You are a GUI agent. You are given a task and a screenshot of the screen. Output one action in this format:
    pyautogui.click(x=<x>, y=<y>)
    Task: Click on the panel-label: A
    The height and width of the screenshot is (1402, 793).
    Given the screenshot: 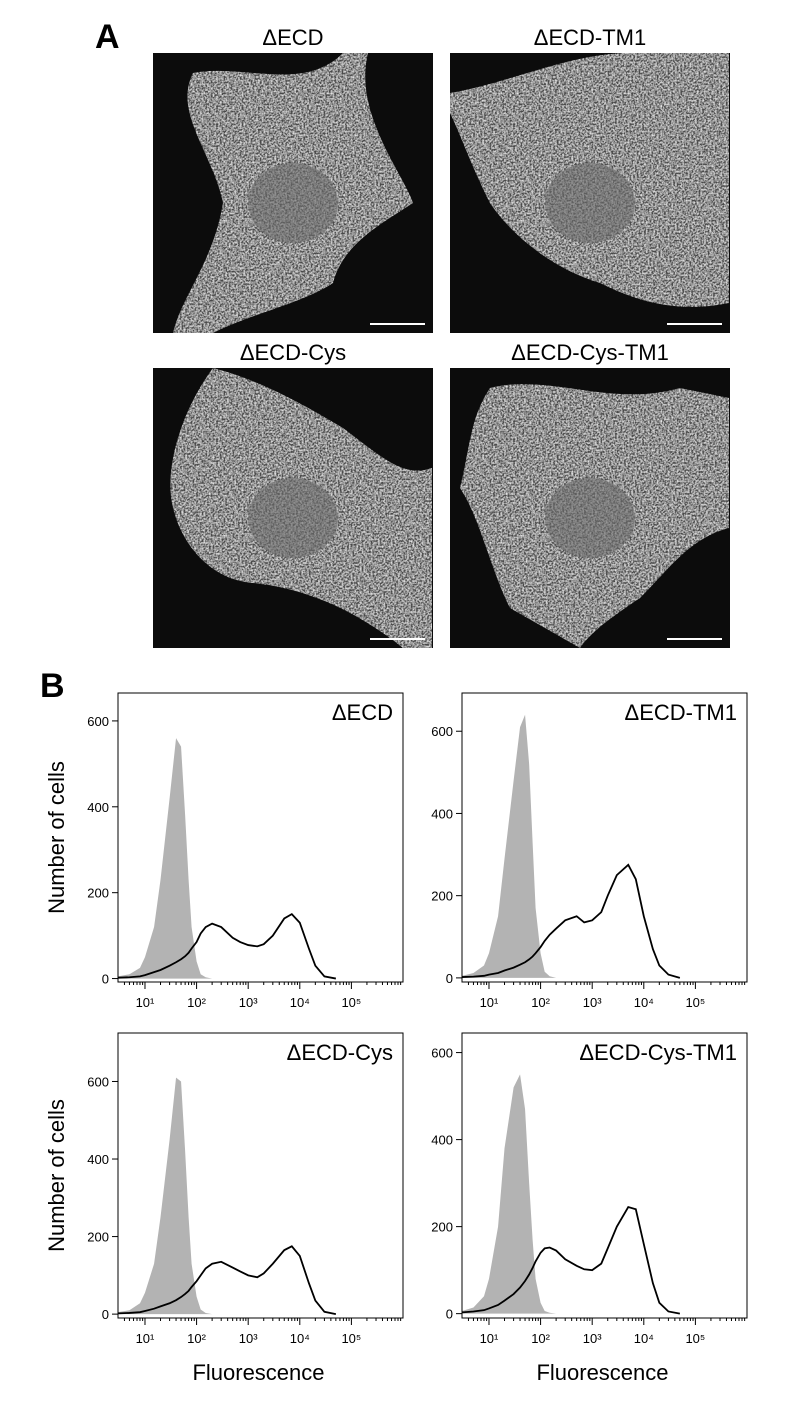 What is the action you would take?
    pyautogui.click(x=107, y=37)
    